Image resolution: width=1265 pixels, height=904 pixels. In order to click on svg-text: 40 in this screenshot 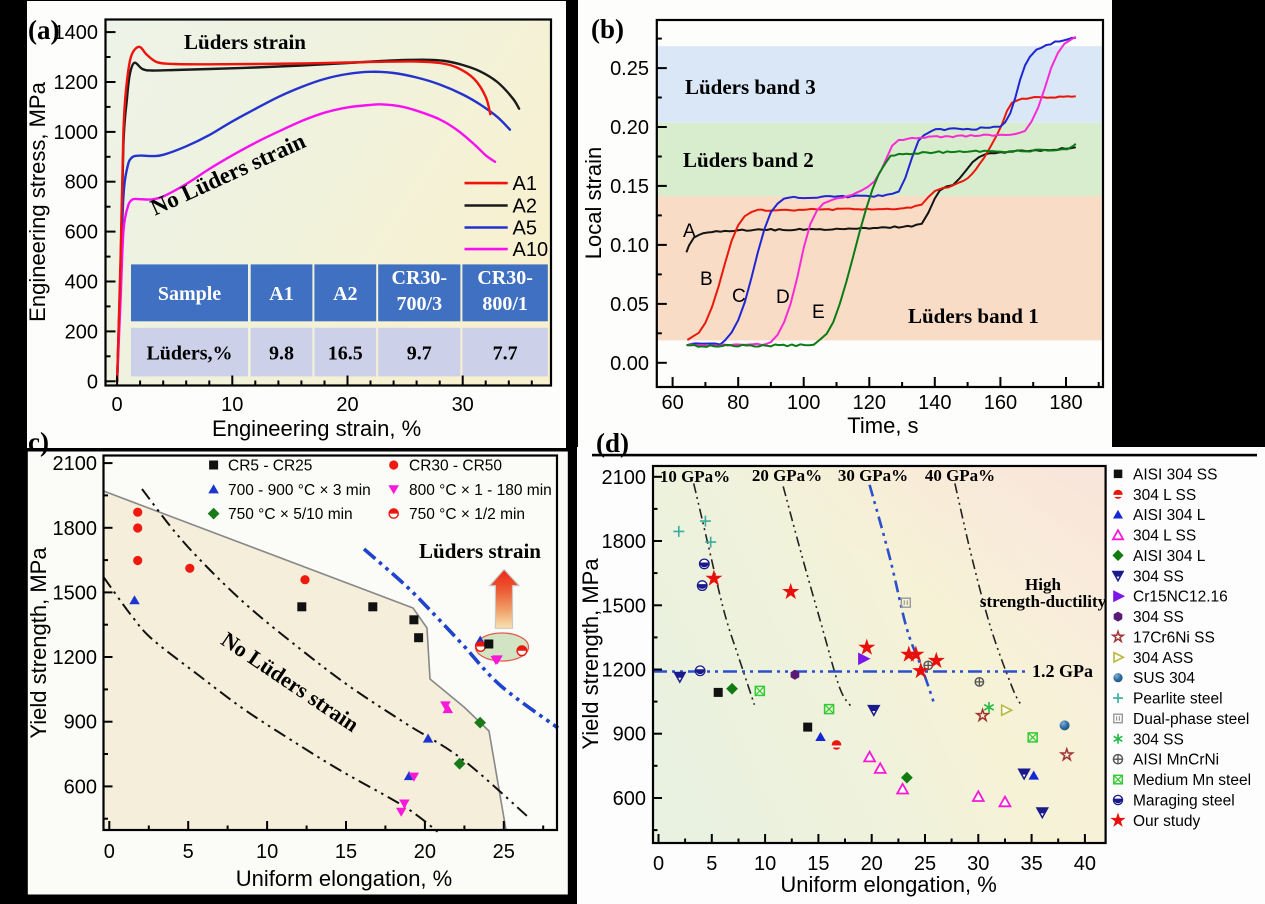, I will do `click(1085, 864)`.